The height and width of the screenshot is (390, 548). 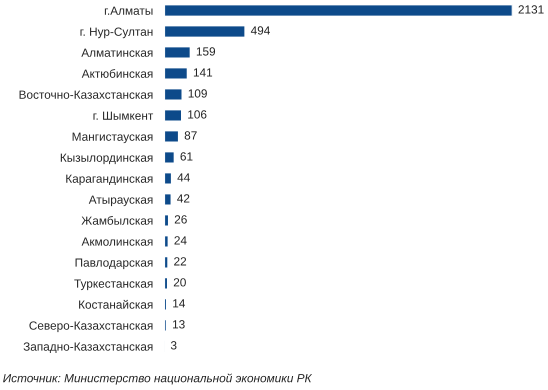 What do you see at coordinates (116, 33) in the screenshot?
I see `y-tick-label: г. Нур-Султан` at bounding box center [116, 33].